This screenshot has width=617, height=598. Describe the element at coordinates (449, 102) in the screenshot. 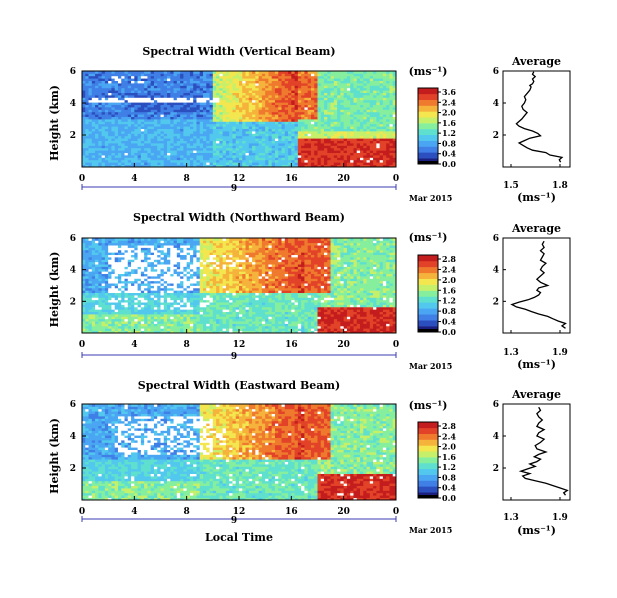

I see `colorbar-tick-label: 2.4` at that location.